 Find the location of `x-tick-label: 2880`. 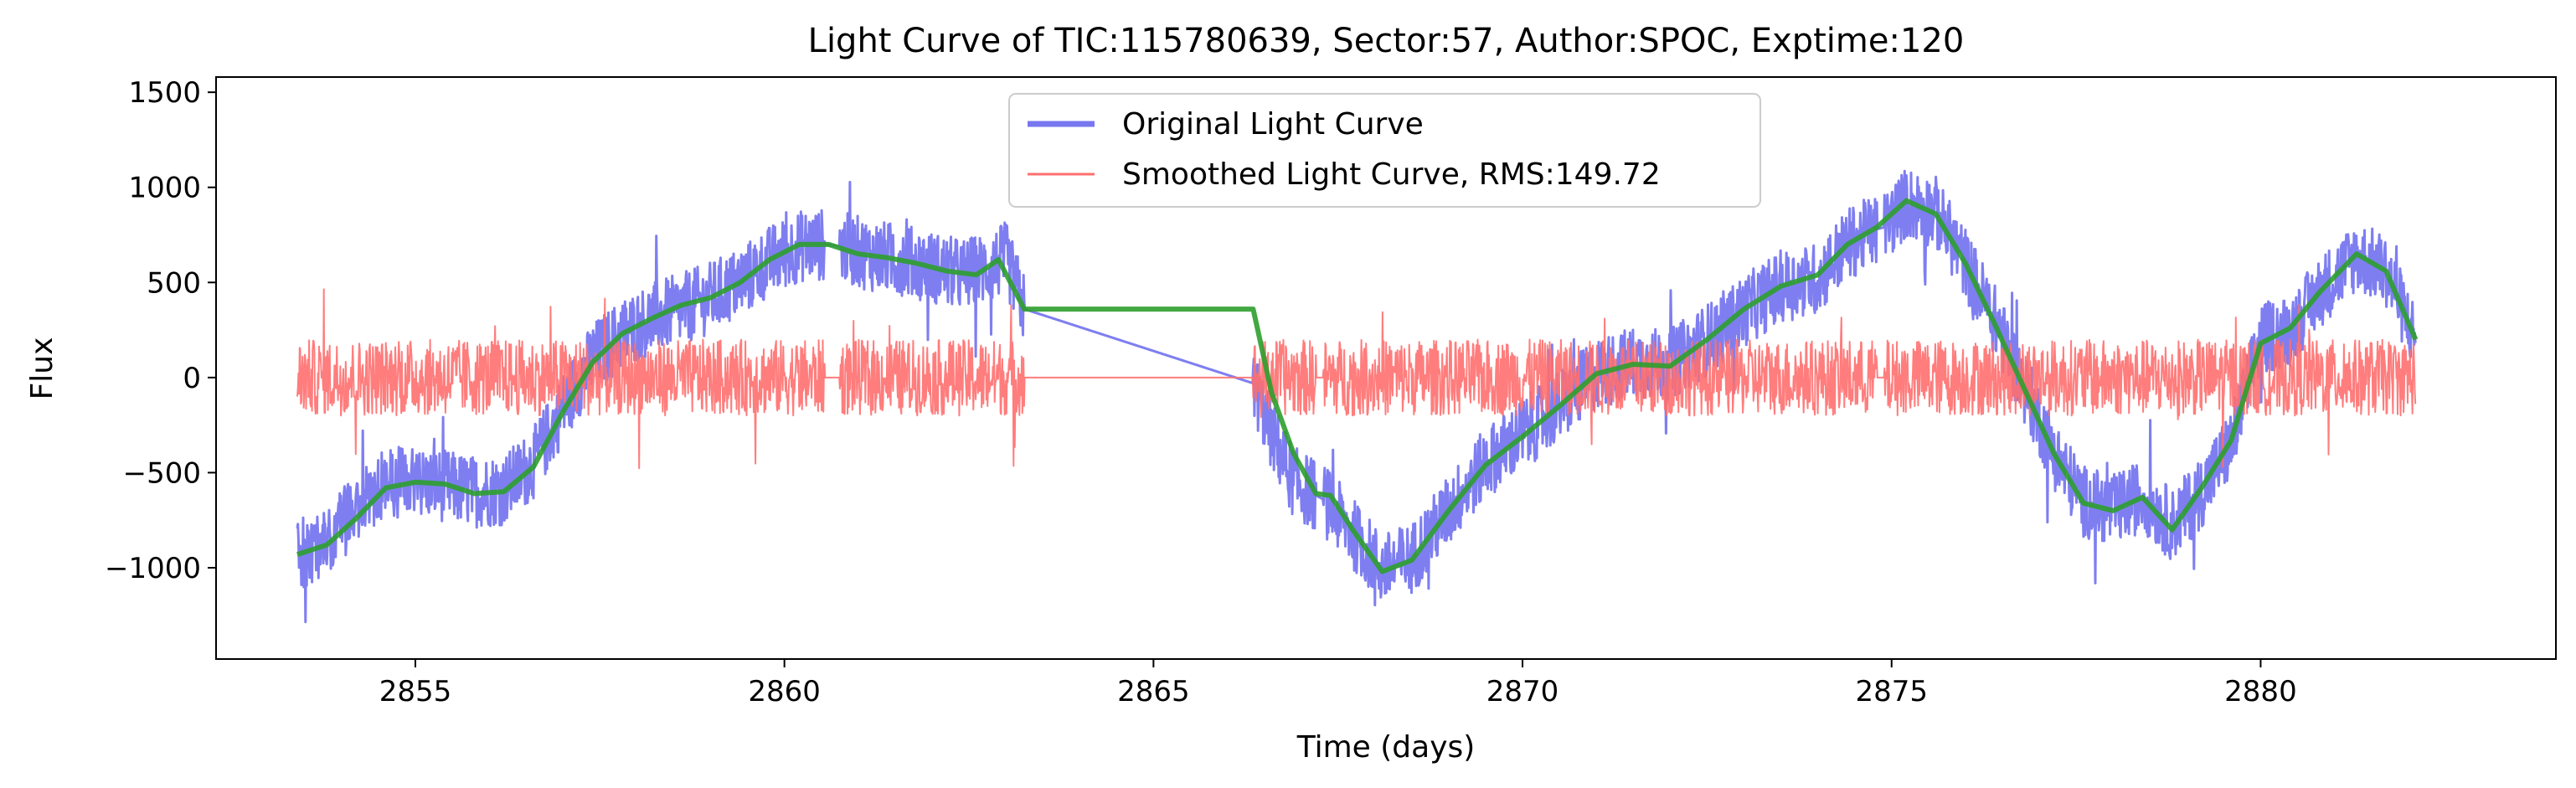

x-tick-label: 2880 is located at coordinates (2260, 691).